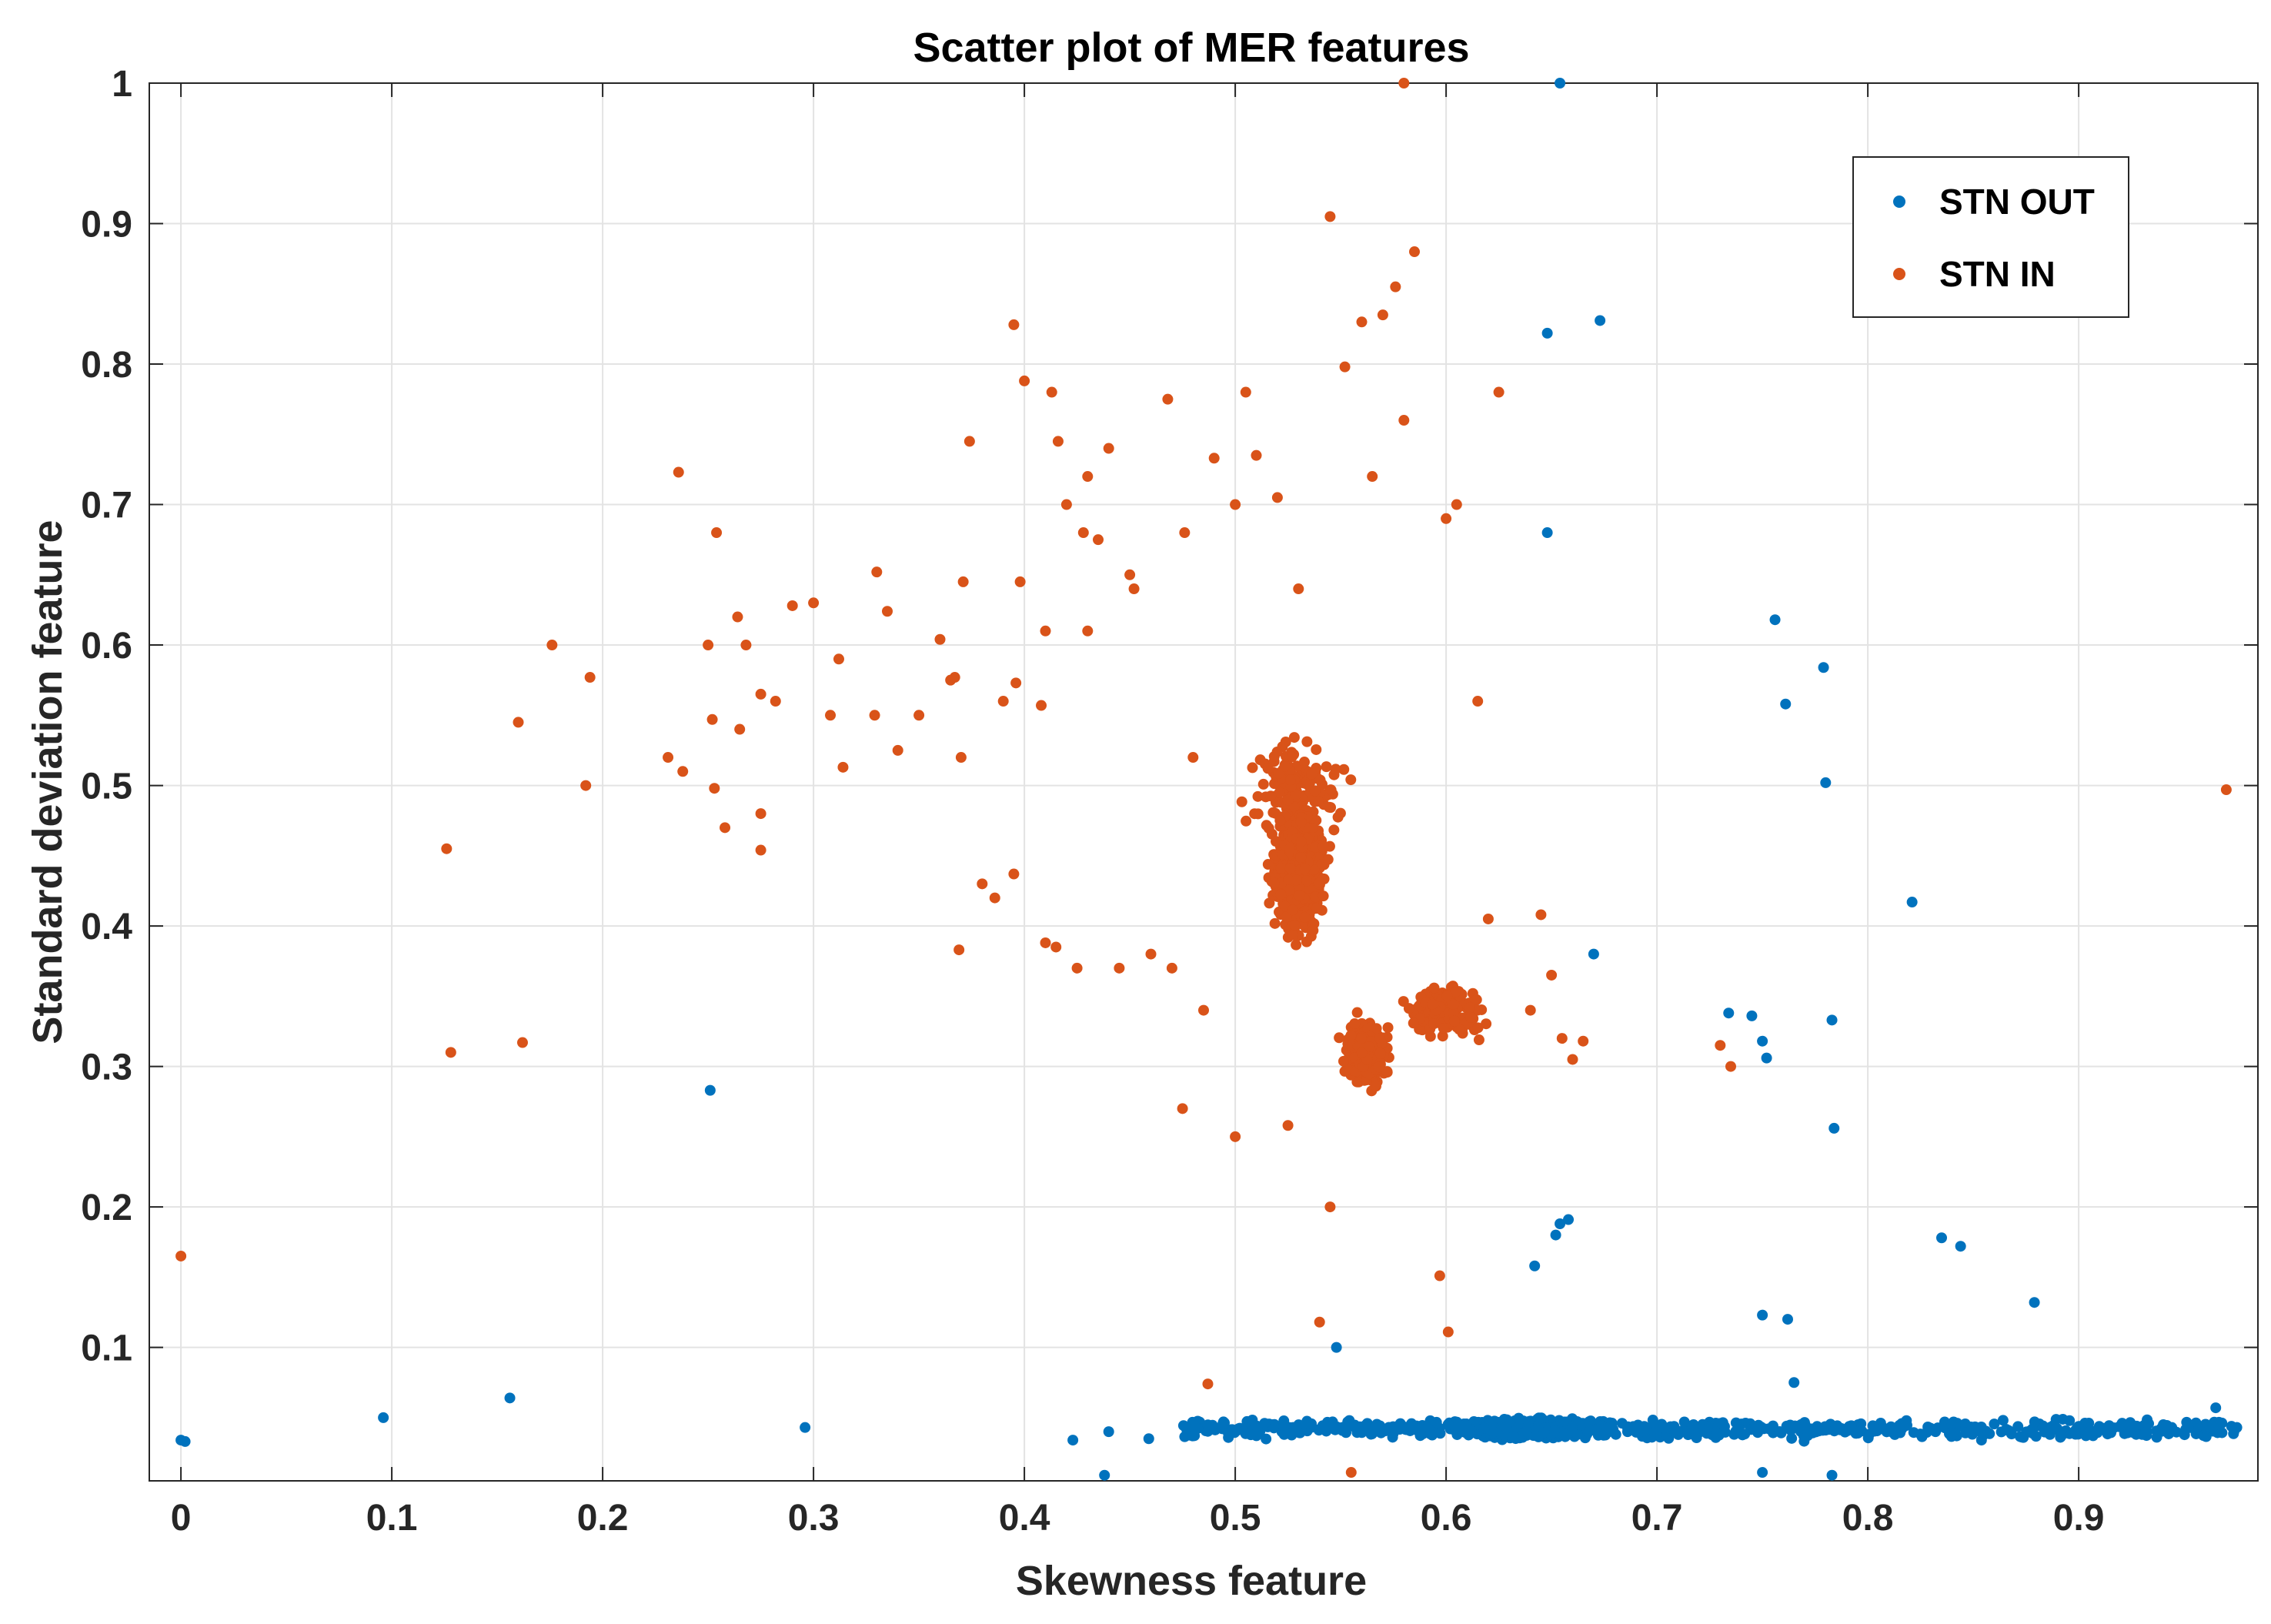 This screenshot has height=1624, width=2271. Describe the element at coordinates (603, 1518) in the screenshot. I see `x-tick-label: 0.2` at that location.